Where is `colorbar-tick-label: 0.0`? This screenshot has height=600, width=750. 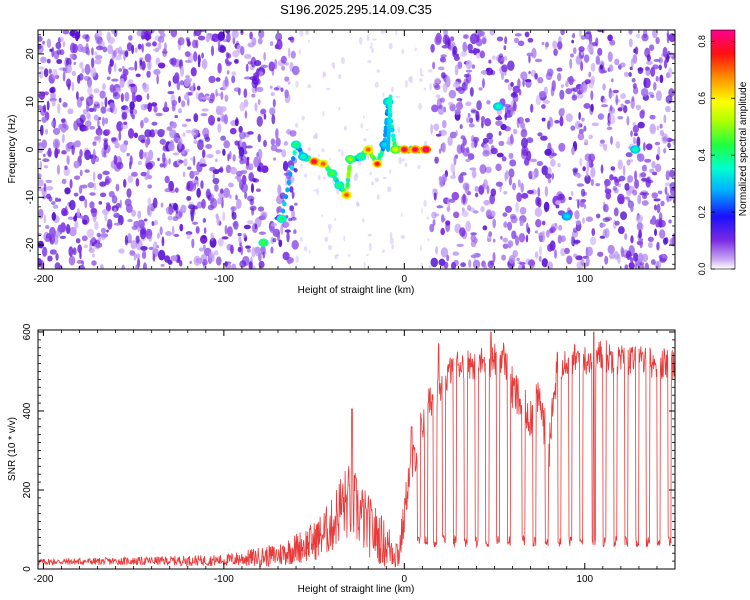 colorbar-tick-label: 0.0 is located at coordinates (702, 269).